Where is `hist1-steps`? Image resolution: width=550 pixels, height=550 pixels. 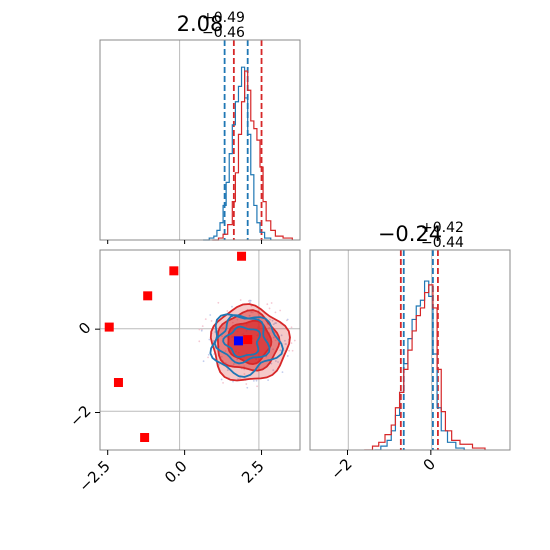
hist1-steps is located at coordinates (248, 153).